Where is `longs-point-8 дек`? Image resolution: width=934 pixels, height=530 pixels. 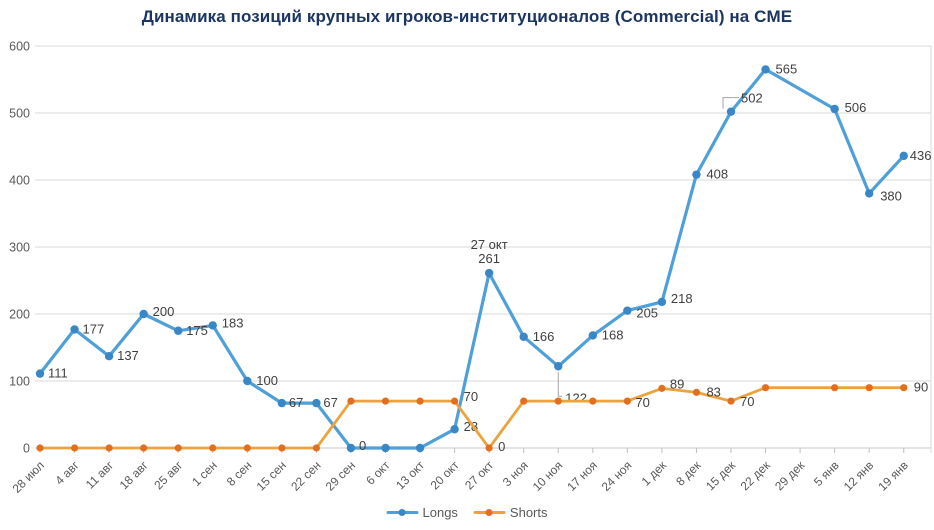 longs-point-8 дек is located at coordinates (696, 174).